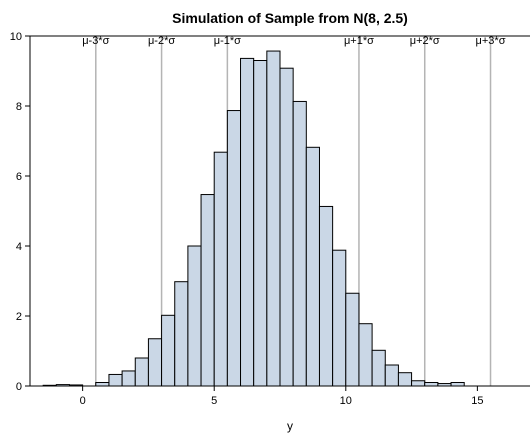  I want to click on y-tick-label-2: 4, so click(19, 247).